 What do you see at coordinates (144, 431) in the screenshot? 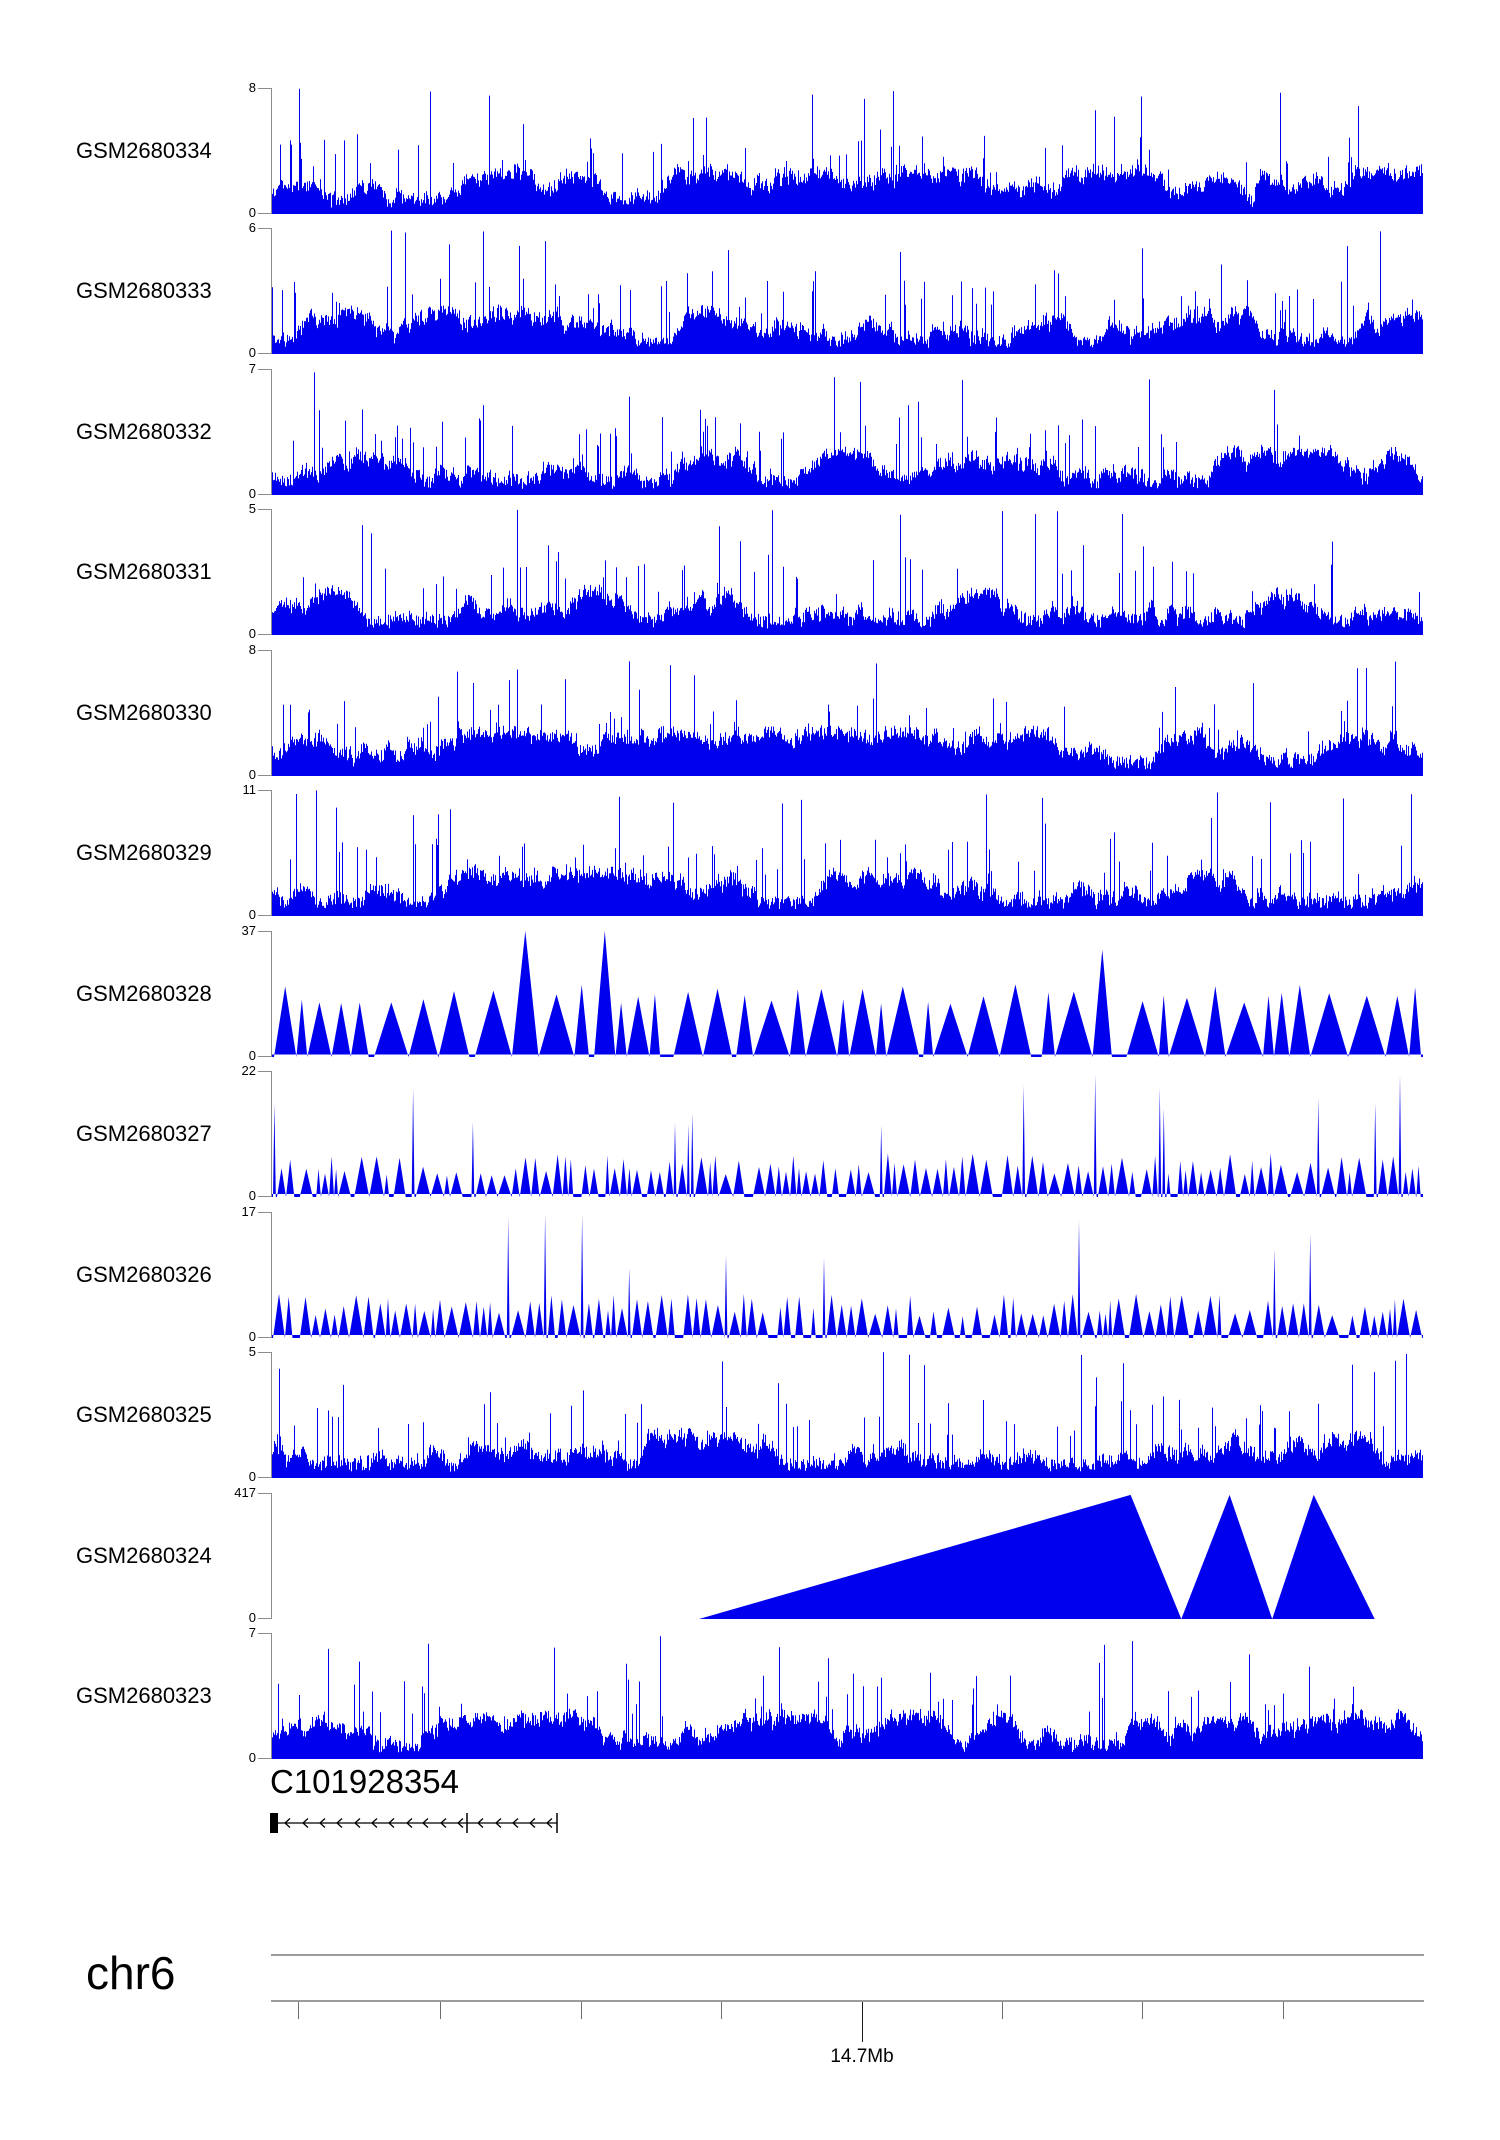
I see `track-label: GSM2680332` at bounding box center [144, 431].